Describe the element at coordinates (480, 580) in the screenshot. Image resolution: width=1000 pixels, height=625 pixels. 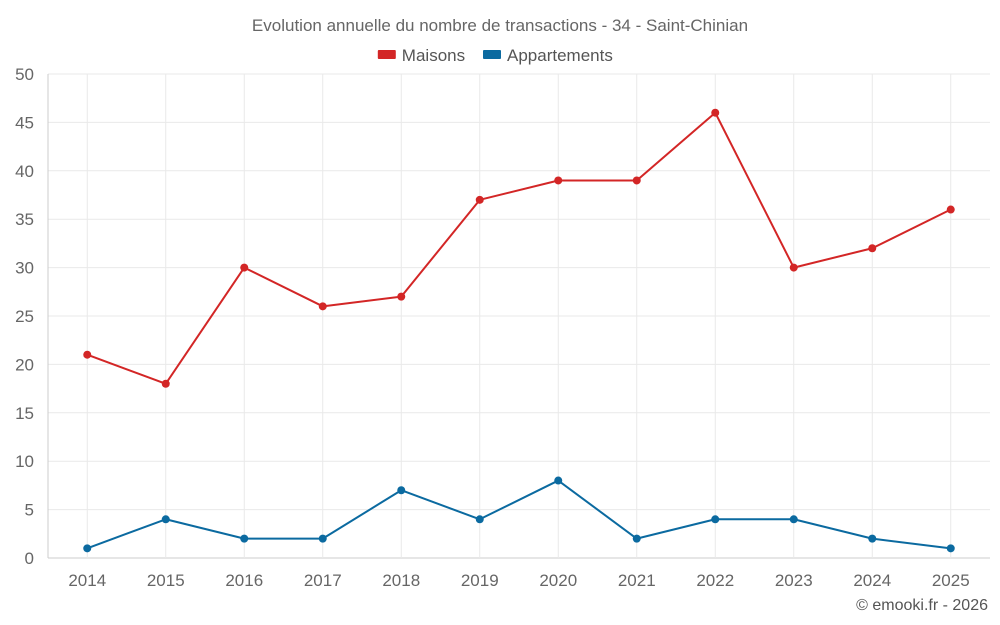
I see `x-tick-label: 2019` at that location.